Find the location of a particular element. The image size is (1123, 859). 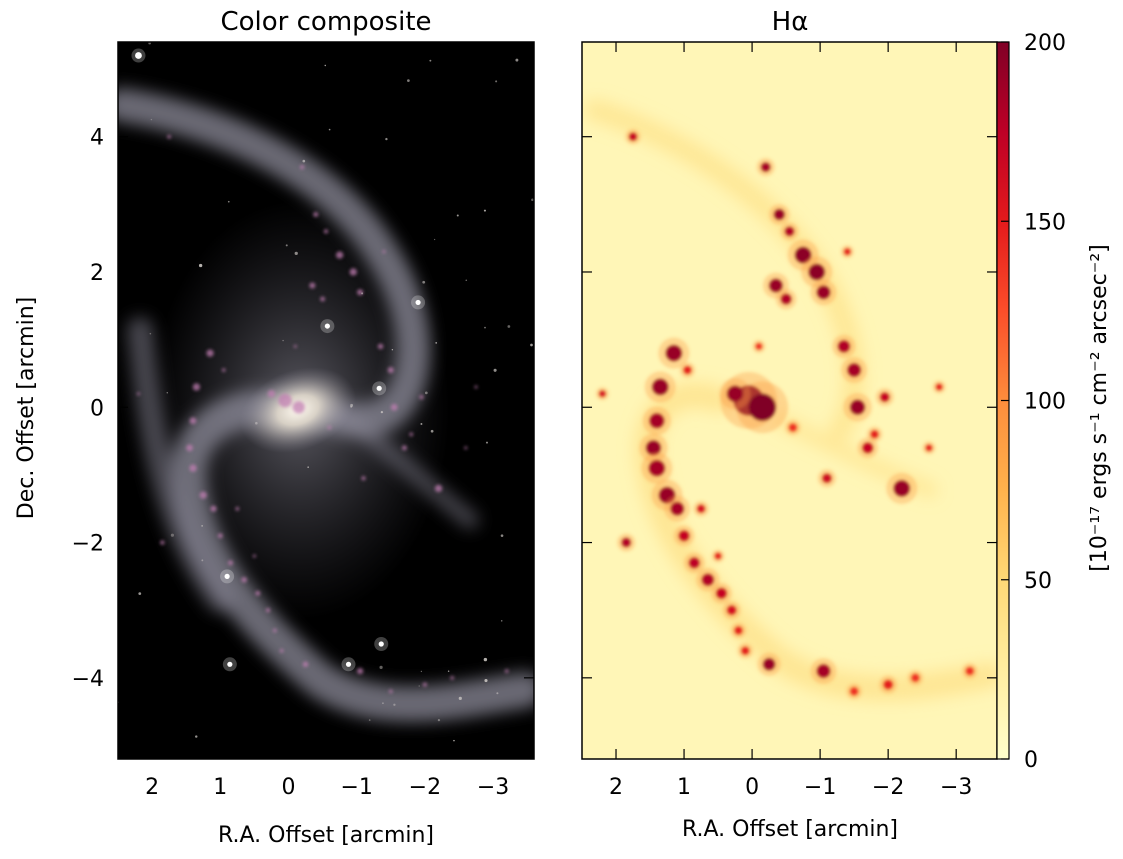

colorbar-tick-label: 200 is located at coordinates (1045, 43).